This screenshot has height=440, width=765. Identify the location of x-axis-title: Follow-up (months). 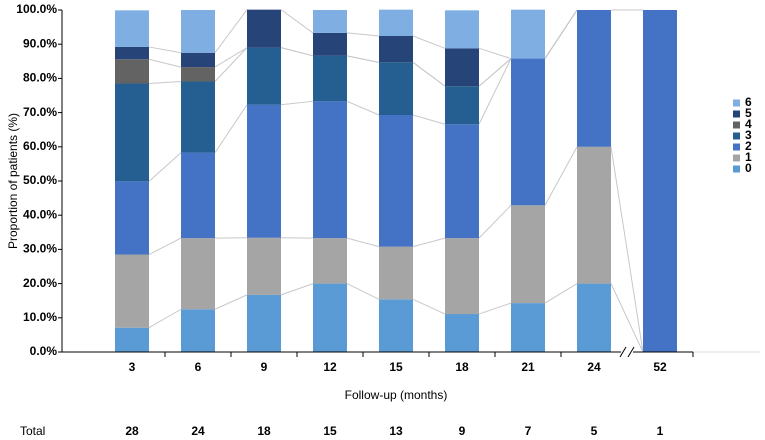
(396, 395).